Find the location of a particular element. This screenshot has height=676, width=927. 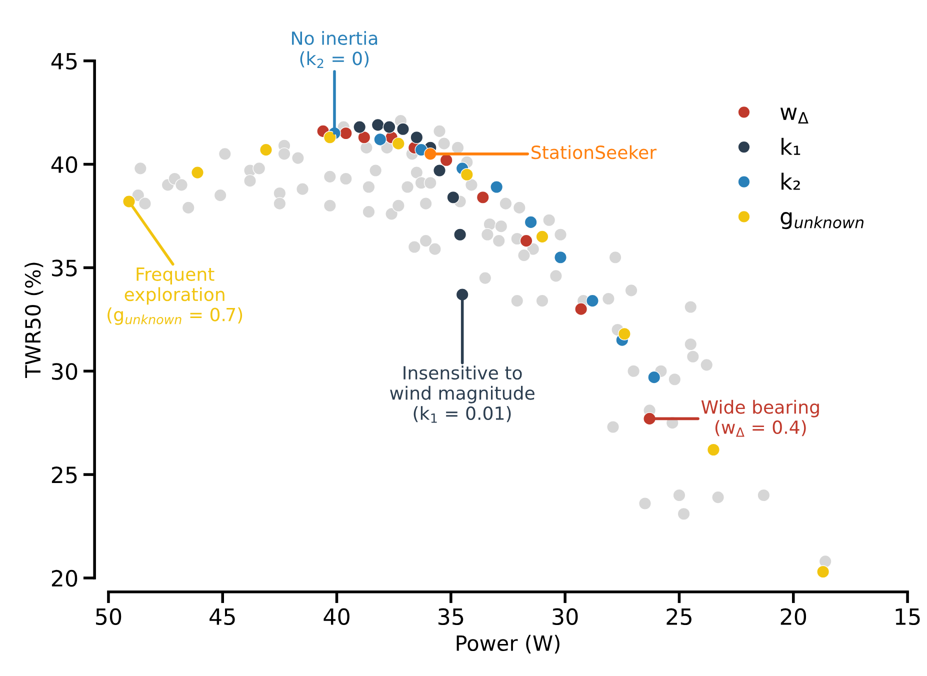

x-tick-label: 45 is located at coordinates (222, 617).